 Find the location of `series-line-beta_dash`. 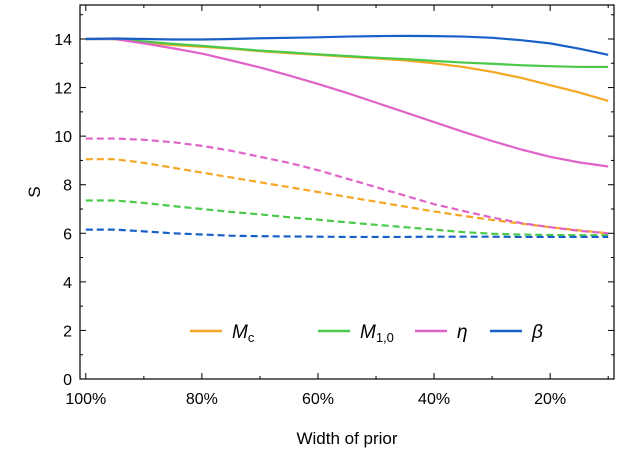

series-line-beta_dash is located at coordinates (347, 233).